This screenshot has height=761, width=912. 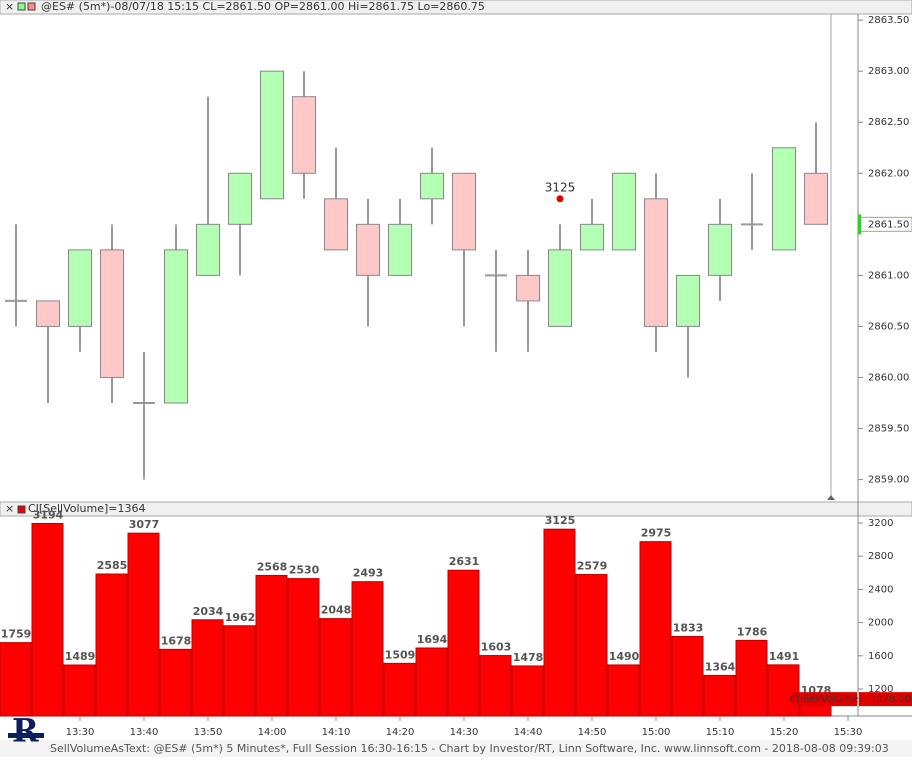 I want to click on last-price-label: 2861.50, so click(x=888, y=224).